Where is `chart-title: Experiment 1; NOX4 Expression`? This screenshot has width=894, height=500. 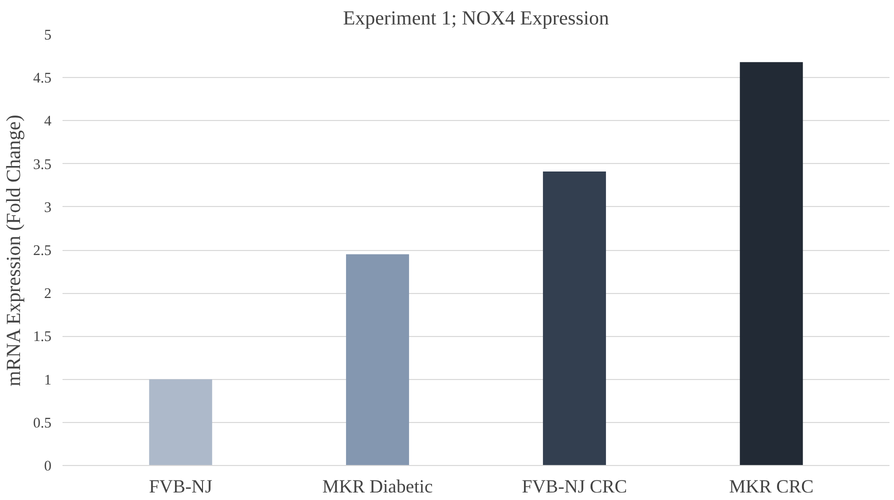 chart-title: Experiment 1; NOX4 Expression is located at coordinates (476, 19).